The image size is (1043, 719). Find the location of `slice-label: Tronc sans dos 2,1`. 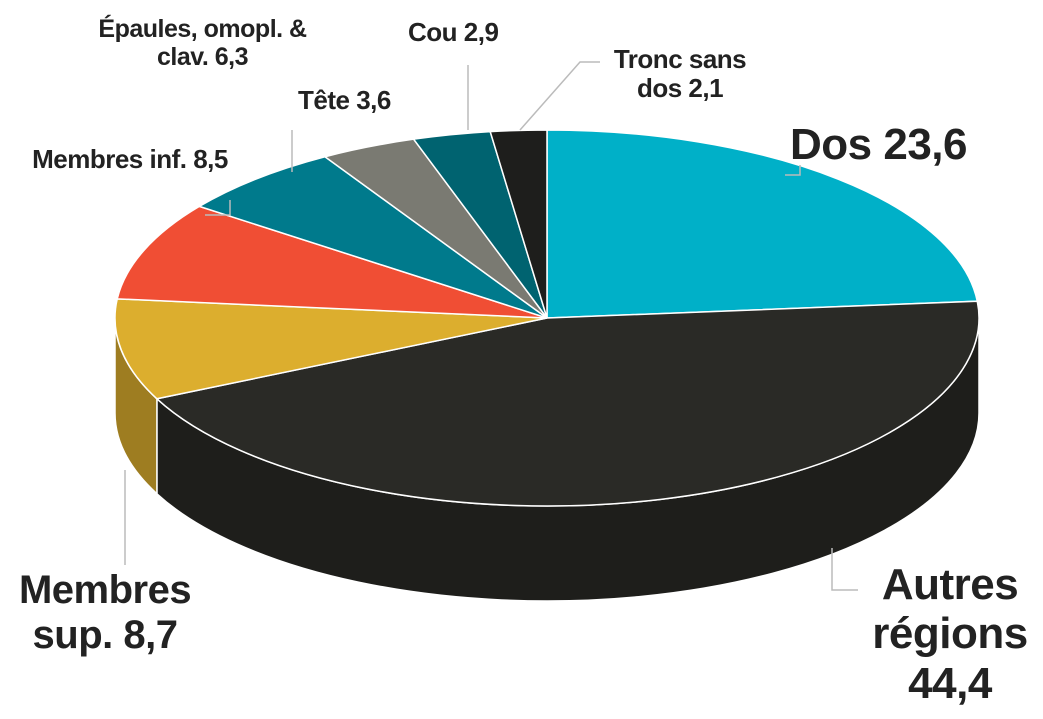

slice-label: Tronc sans dos 2,1 is located at coordinates (680, 74).